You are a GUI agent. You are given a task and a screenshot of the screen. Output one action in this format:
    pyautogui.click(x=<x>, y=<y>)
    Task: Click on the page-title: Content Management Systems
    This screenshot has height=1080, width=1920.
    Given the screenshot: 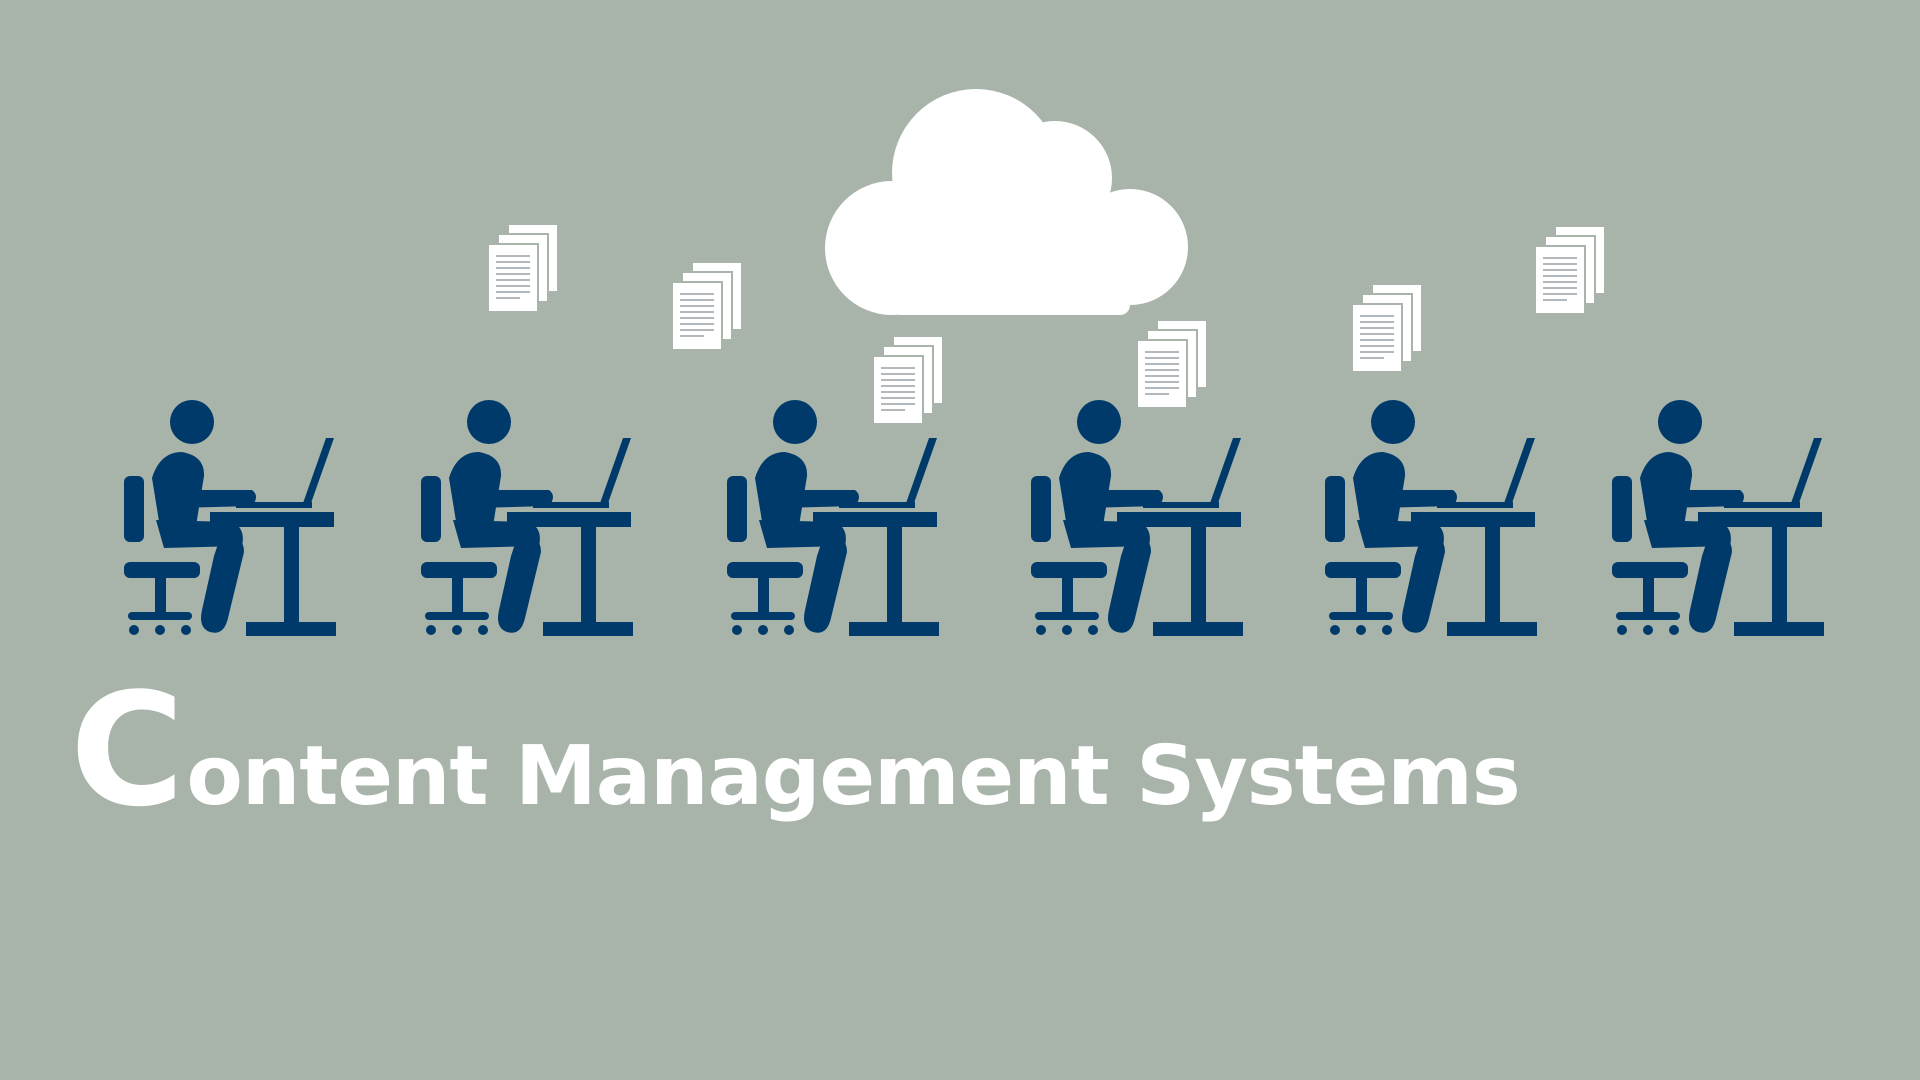 What is the action you would take?
    pyautogui.click(x=795, y=750)
    